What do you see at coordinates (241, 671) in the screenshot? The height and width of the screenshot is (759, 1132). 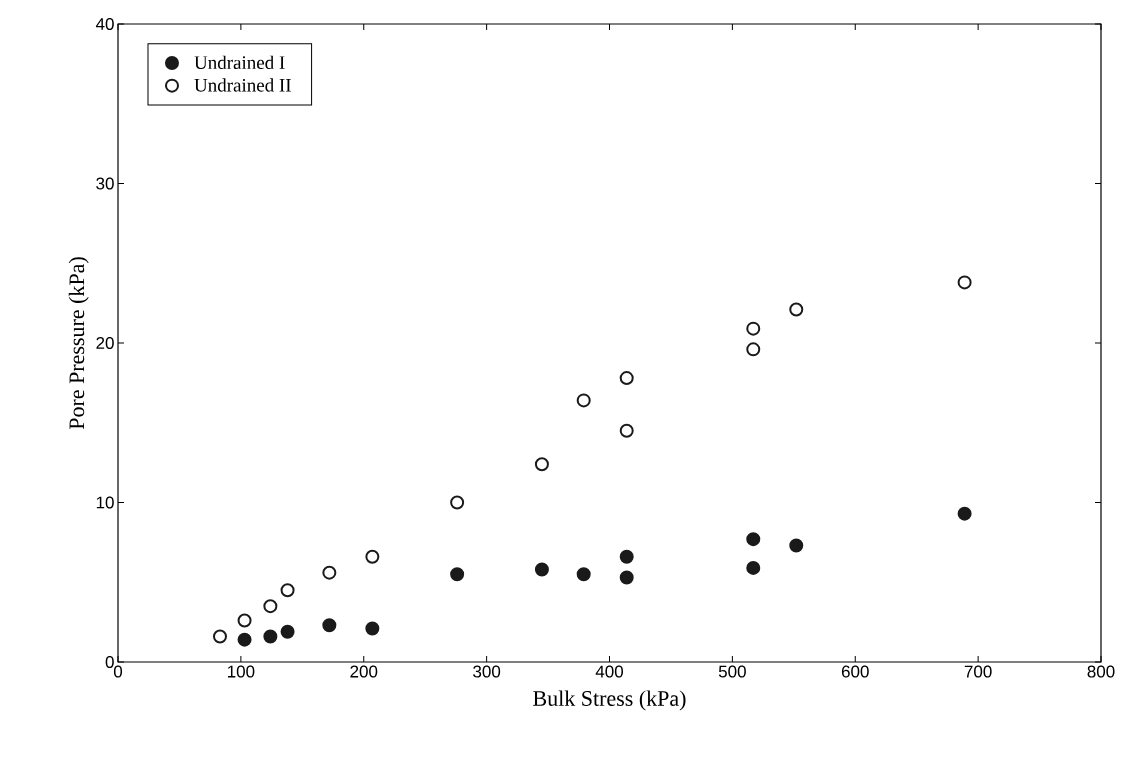 I see `x-tick-label: 100` at bounding box center [241, 671].